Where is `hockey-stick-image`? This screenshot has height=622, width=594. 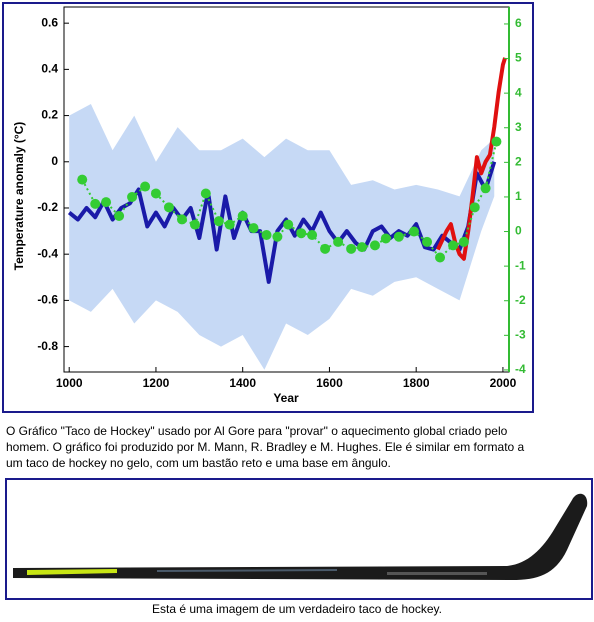
hockey-stick-image is located at coordinates (300, 536).